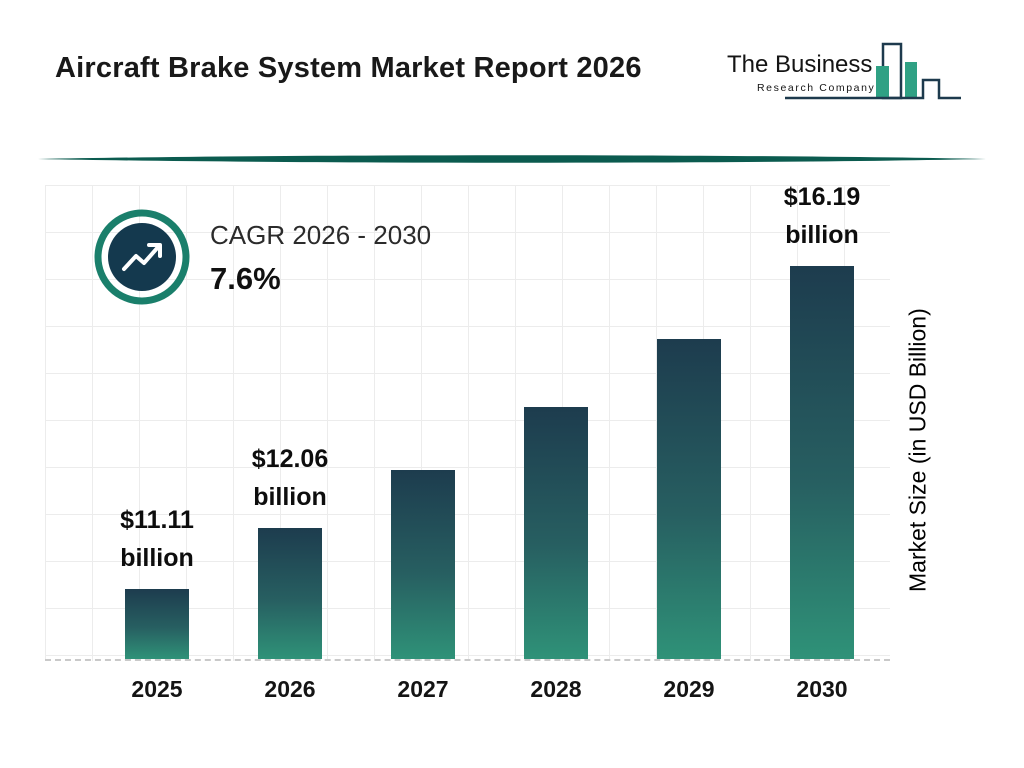 The image size is (1024, 768). What do you see at coordinates (157, 624) in the screenshot?
I see `bar-2025` at bounding box center [157, 624].